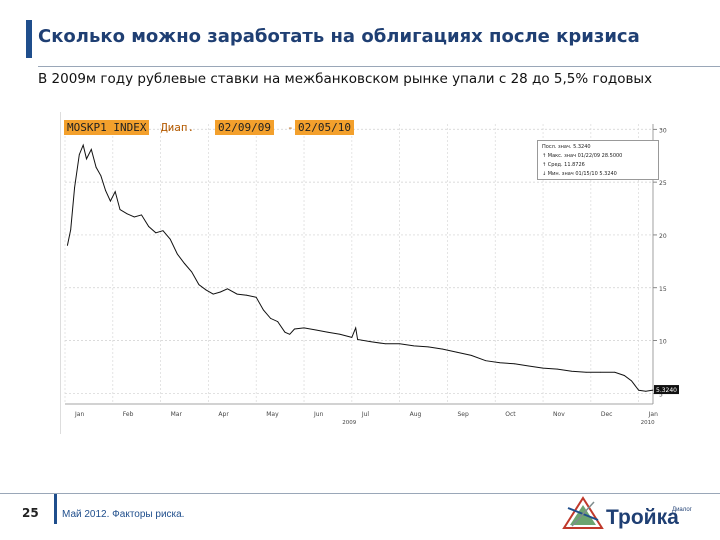 The height and width of the screenshot is (540, 720). I want to click on footer-text: Май 2012. Факторы риска., so click(123, 514).